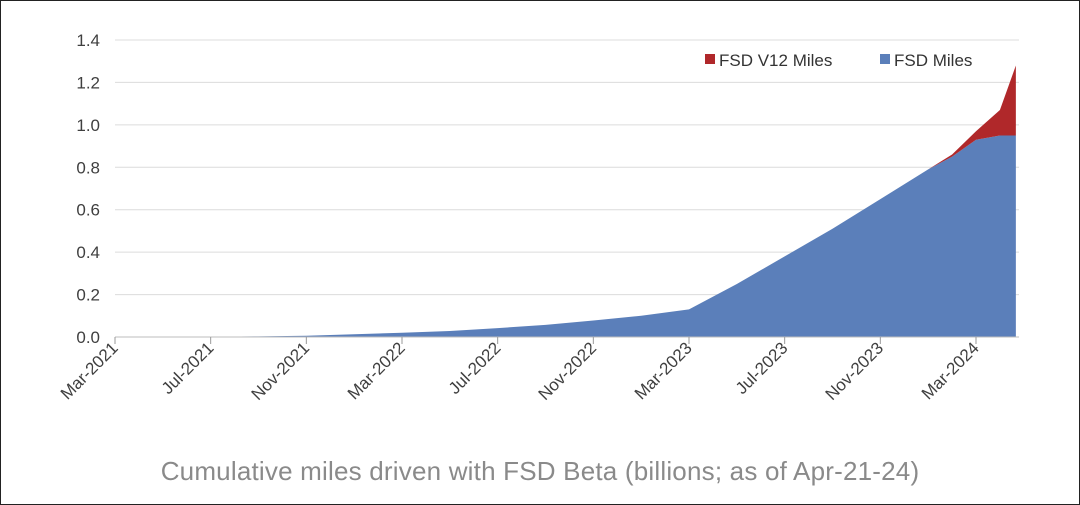  Describe the element at coordinates (88, 252) in the screenshot. I see `y-tick-label: 0.4` at that location.